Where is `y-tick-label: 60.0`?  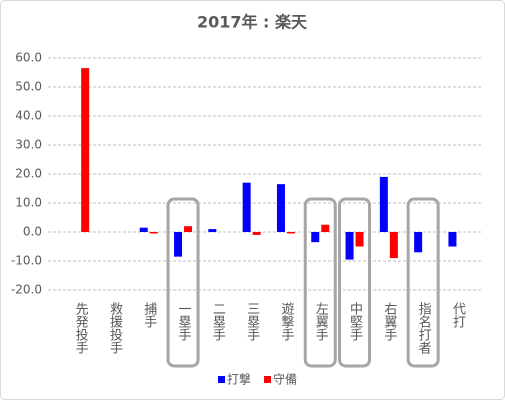
y-tick-label: 60.0 is located at coordinates (28, 58).